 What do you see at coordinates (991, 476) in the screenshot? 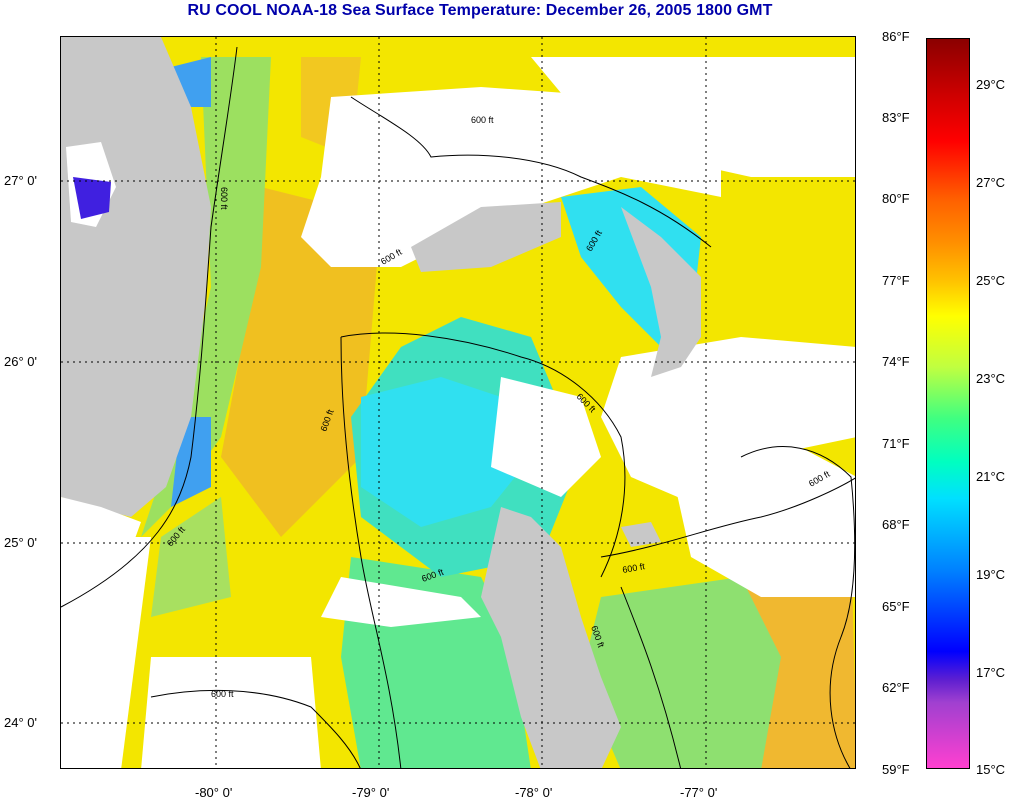
I see `celsius-label: 21°C` at bounding box center [991, 476].